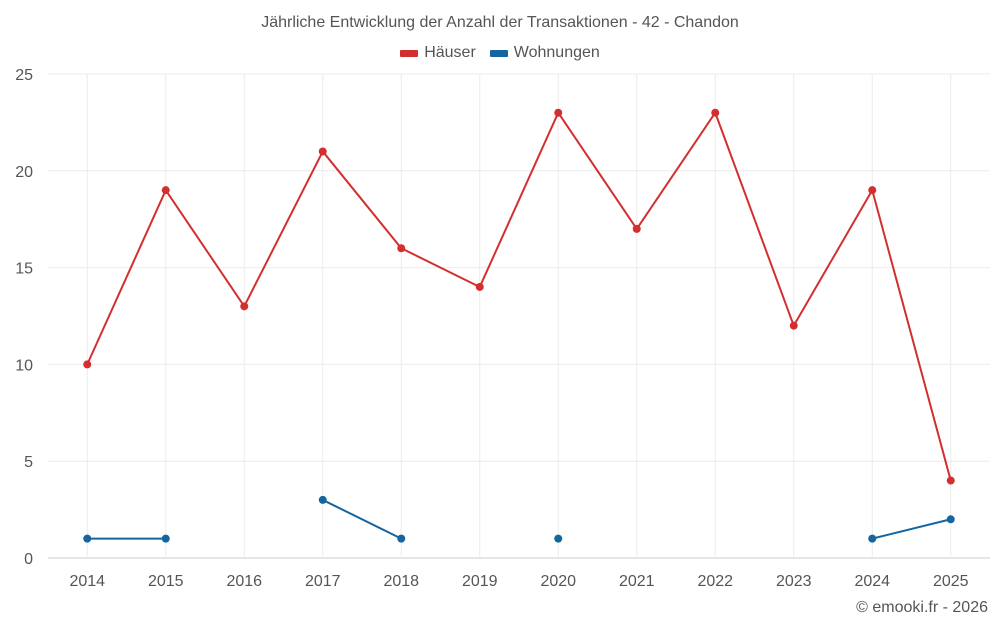 The height and width of the screenshot is (625, 1000). I want to click on x-tick-label: 2024, so click(872, 581).